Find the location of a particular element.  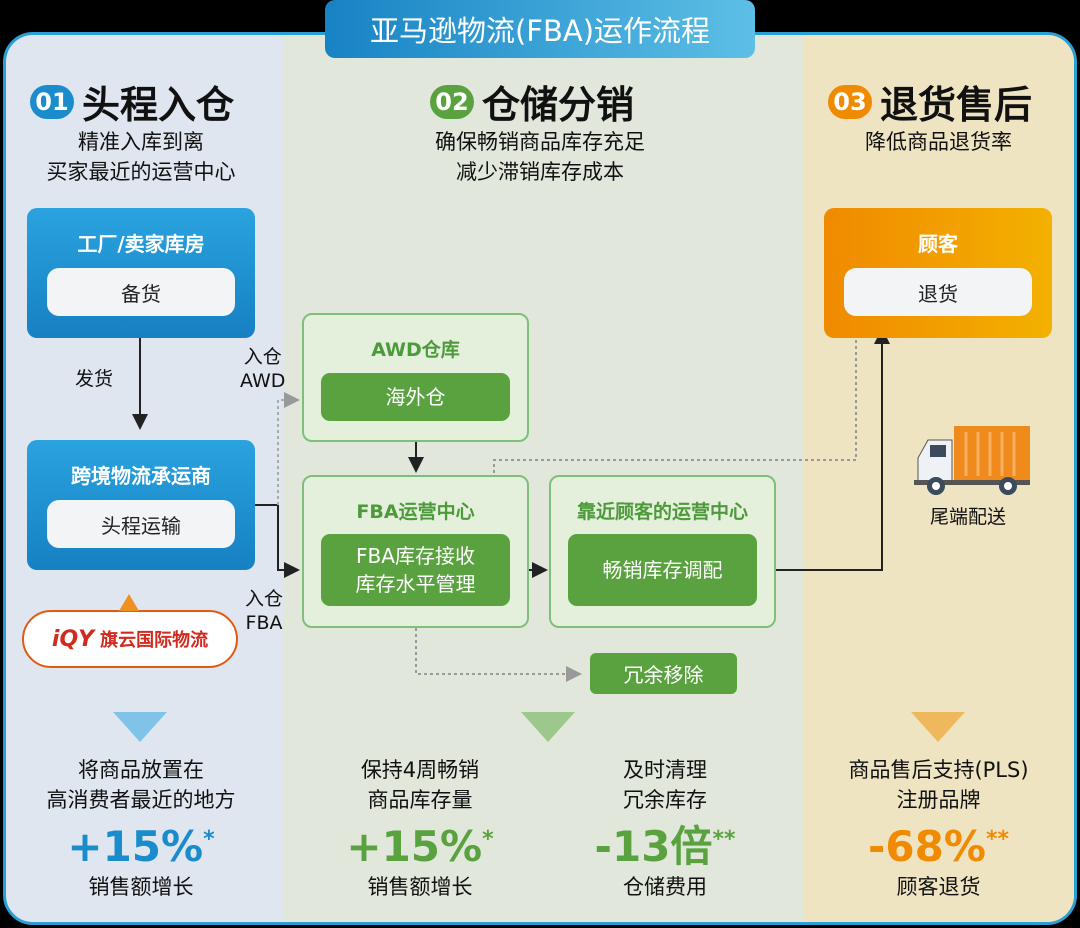

customer-node: 顾客 退货 is located at coordinates (938, 273).